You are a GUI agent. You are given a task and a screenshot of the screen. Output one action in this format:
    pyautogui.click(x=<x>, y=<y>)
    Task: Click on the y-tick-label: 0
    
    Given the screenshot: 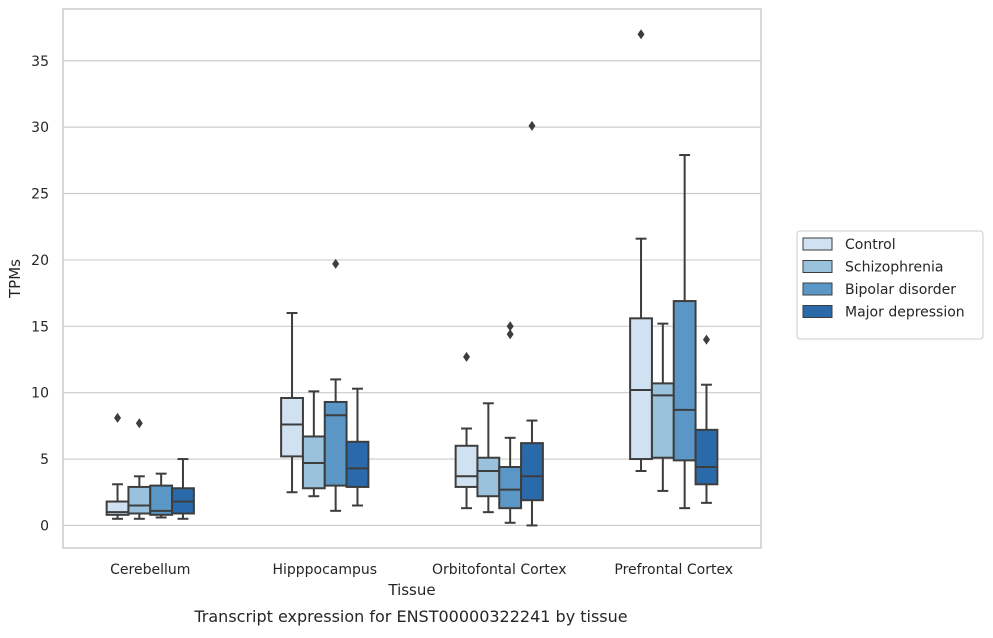 What is the action you would take?
    pyautogui.click(x=44, y=526)
    